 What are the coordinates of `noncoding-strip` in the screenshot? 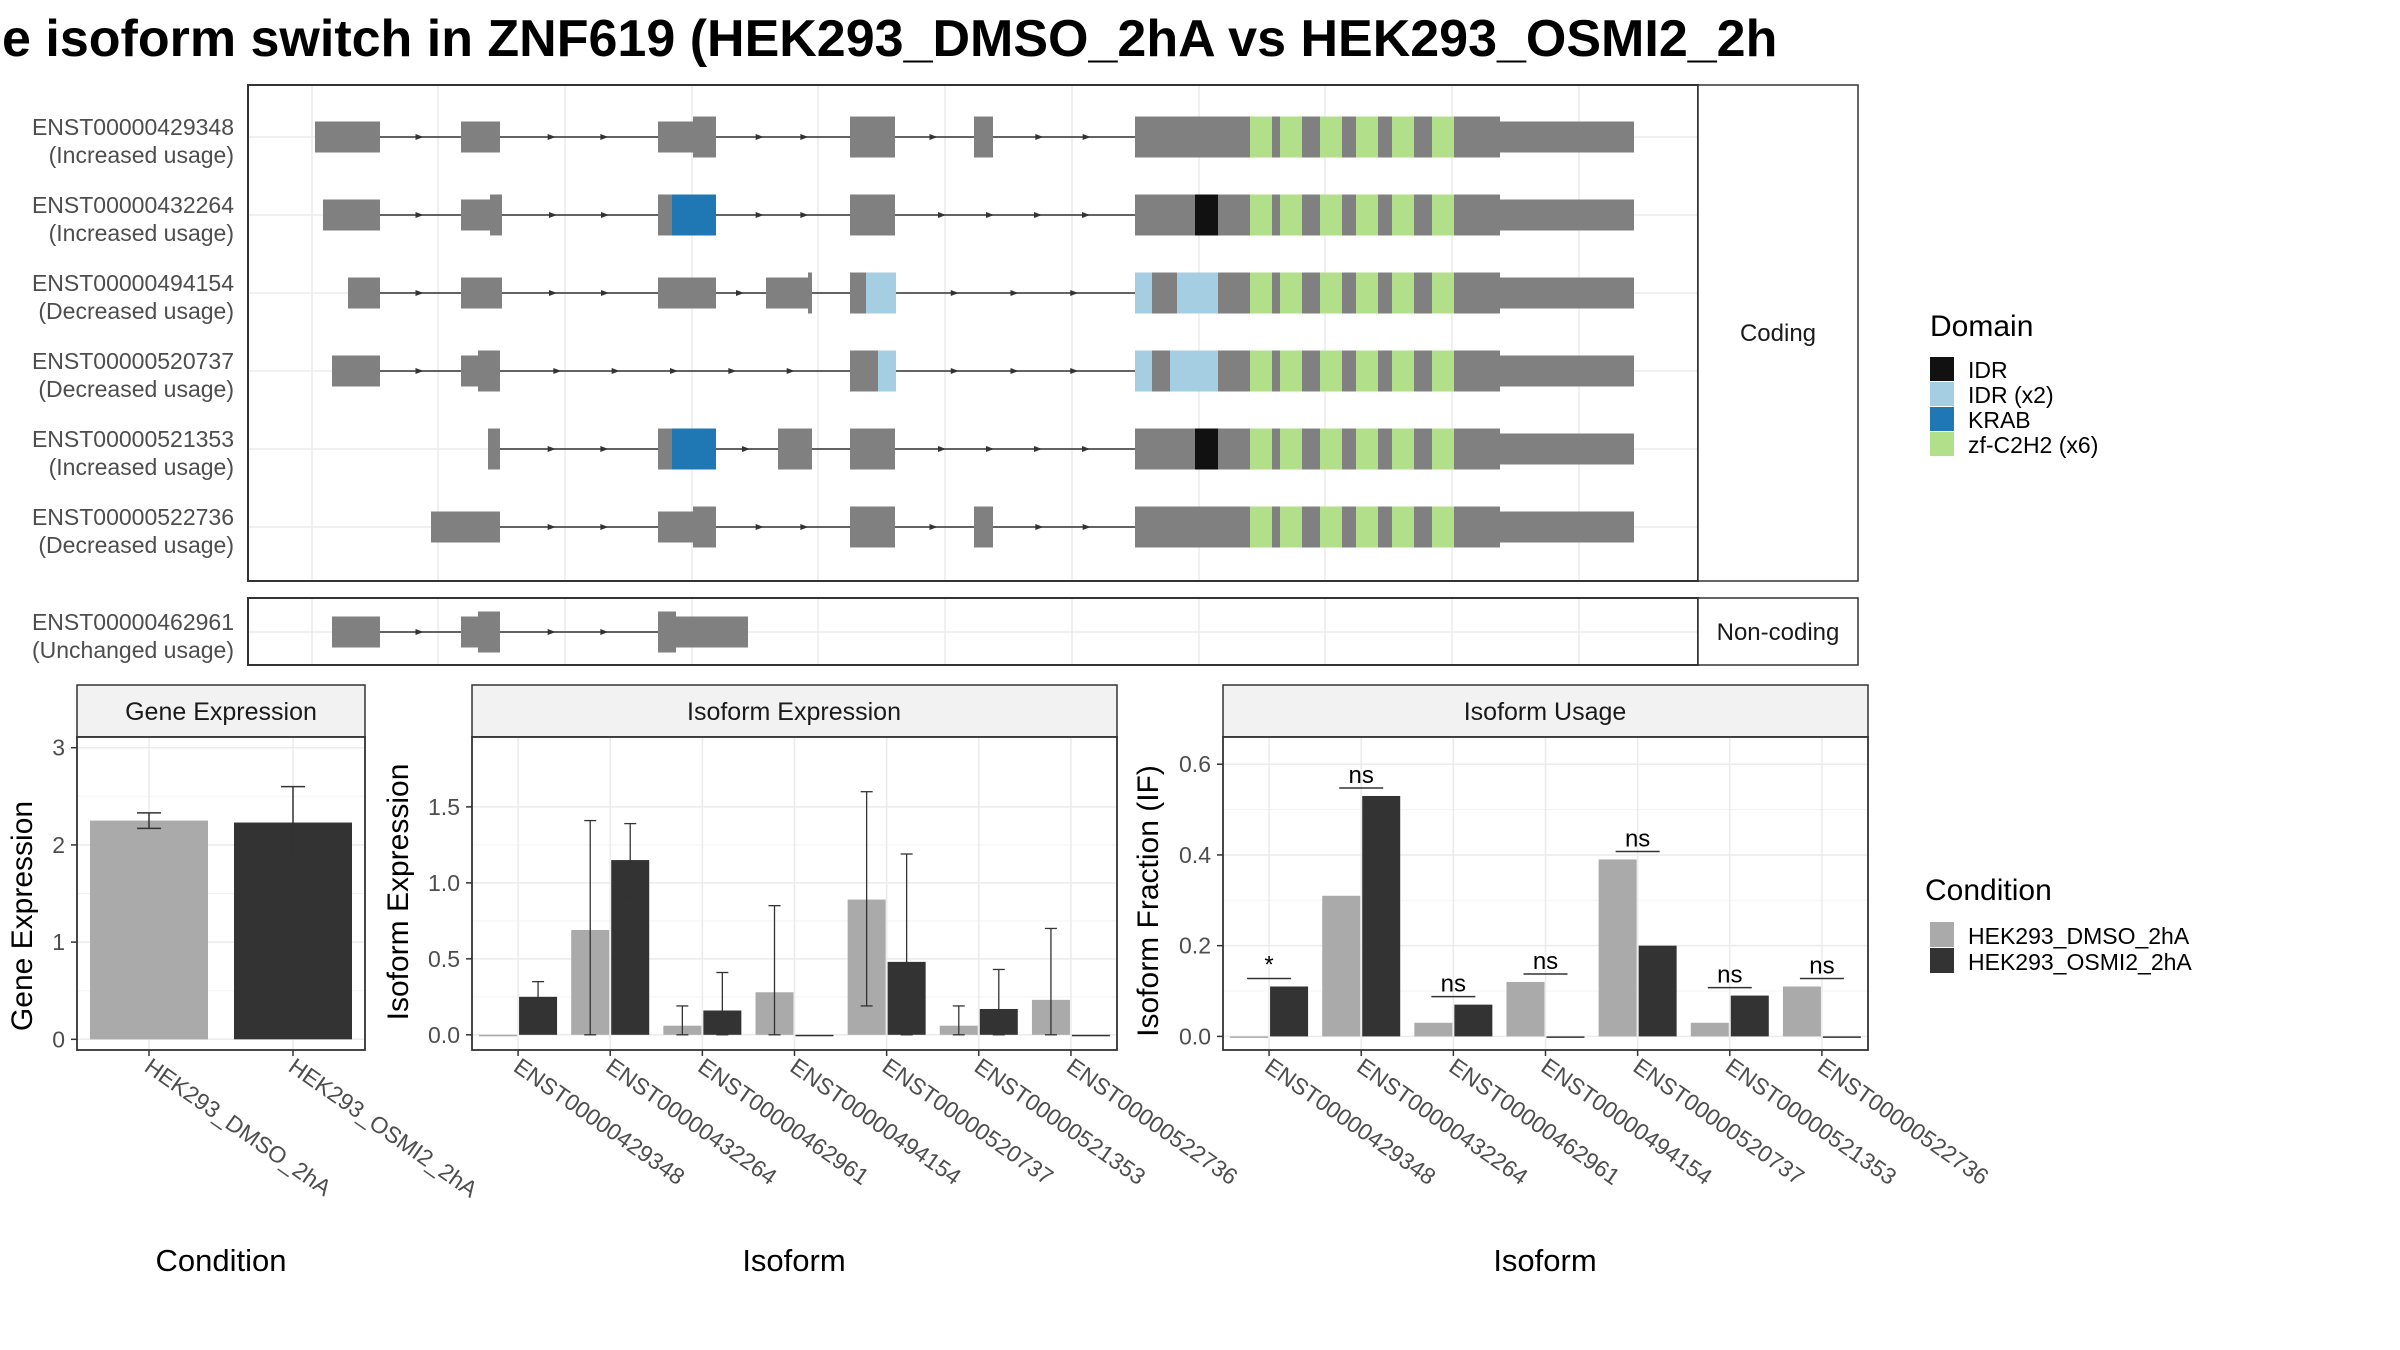 It's located at (1778, 631).